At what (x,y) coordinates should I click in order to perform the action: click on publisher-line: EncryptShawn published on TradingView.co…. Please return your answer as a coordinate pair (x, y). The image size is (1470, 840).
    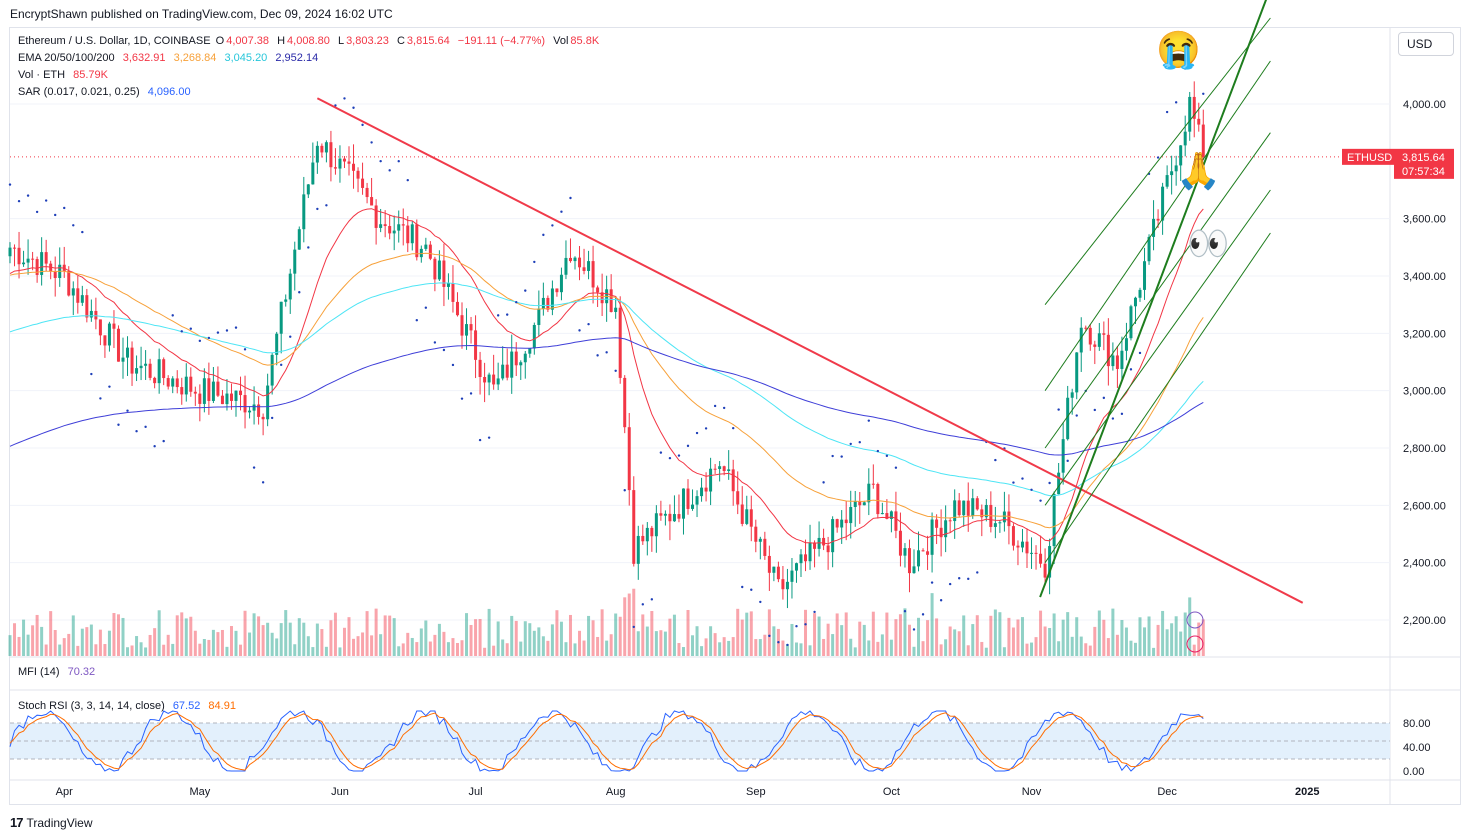
    Looking at the image, I should click on (201, 14).